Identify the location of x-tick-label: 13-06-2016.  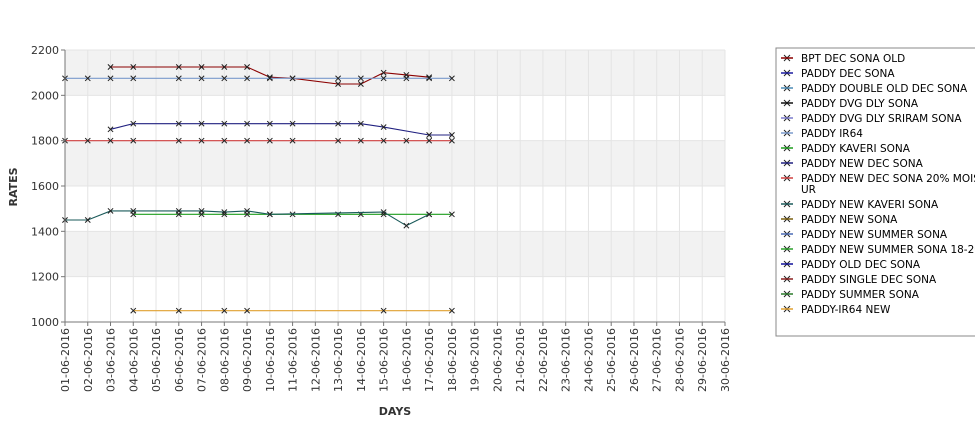
(338, 360).